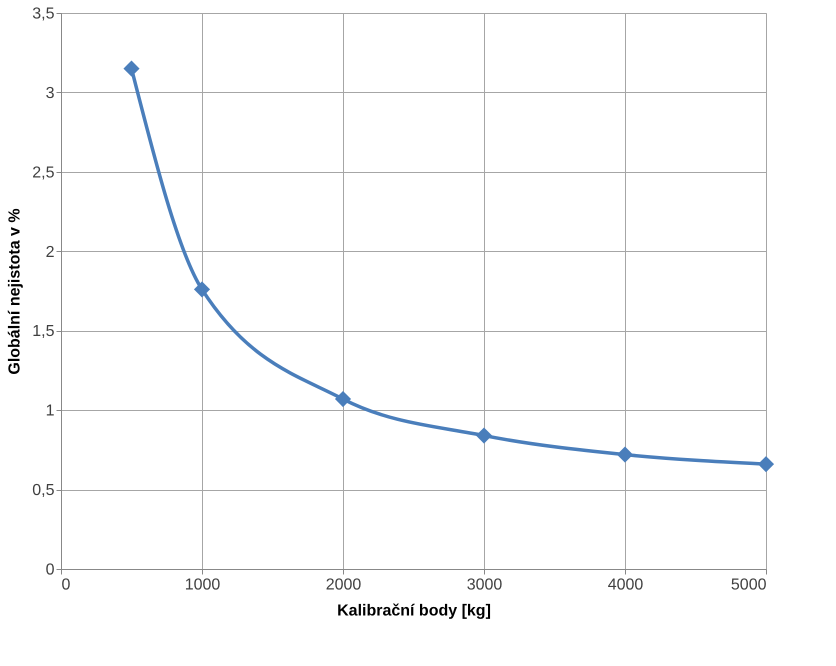  What do you see at coordinates (344, 585) in the screenshot?
I see `x-tick-label: 2000` at bounding box center [344, 585].